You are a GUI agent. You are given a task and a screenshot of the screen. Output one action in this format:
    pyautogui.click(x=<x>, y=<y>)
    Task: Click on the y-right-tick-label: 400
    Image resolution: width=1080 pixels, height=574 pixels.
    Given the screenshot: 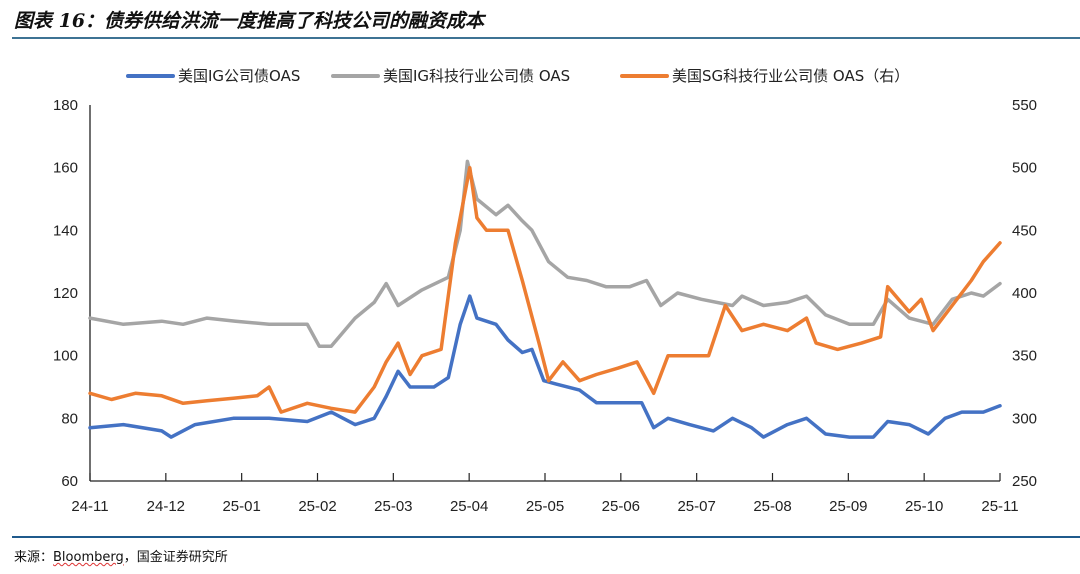 What is the action you would take?
    pyautogui.click(x=1024, y=293)
    